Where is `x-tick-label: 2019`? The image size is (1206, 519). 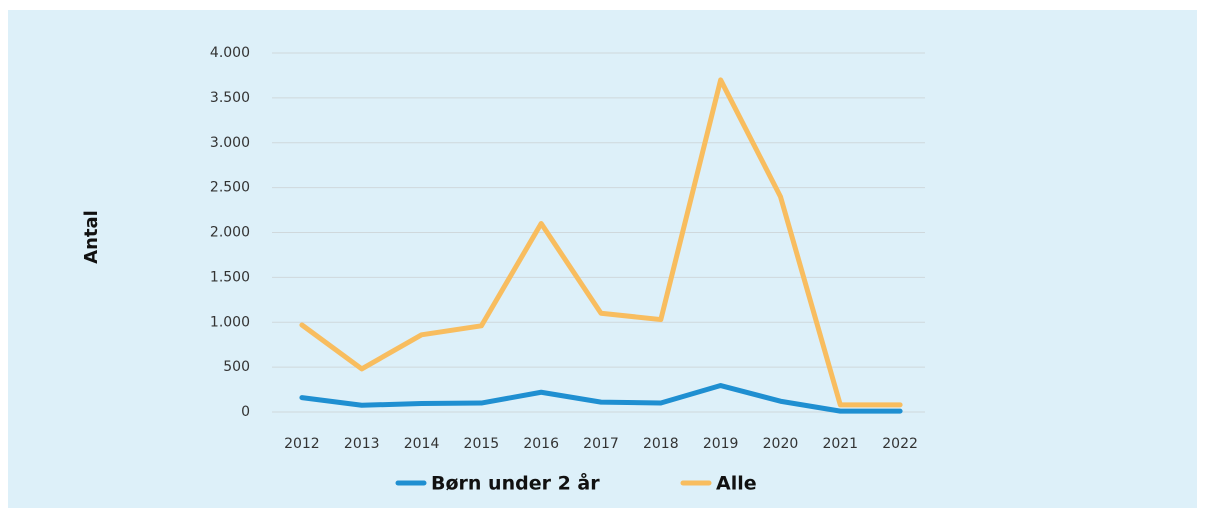
x-tick-label: 2019 is located at coordinates (721, 444).